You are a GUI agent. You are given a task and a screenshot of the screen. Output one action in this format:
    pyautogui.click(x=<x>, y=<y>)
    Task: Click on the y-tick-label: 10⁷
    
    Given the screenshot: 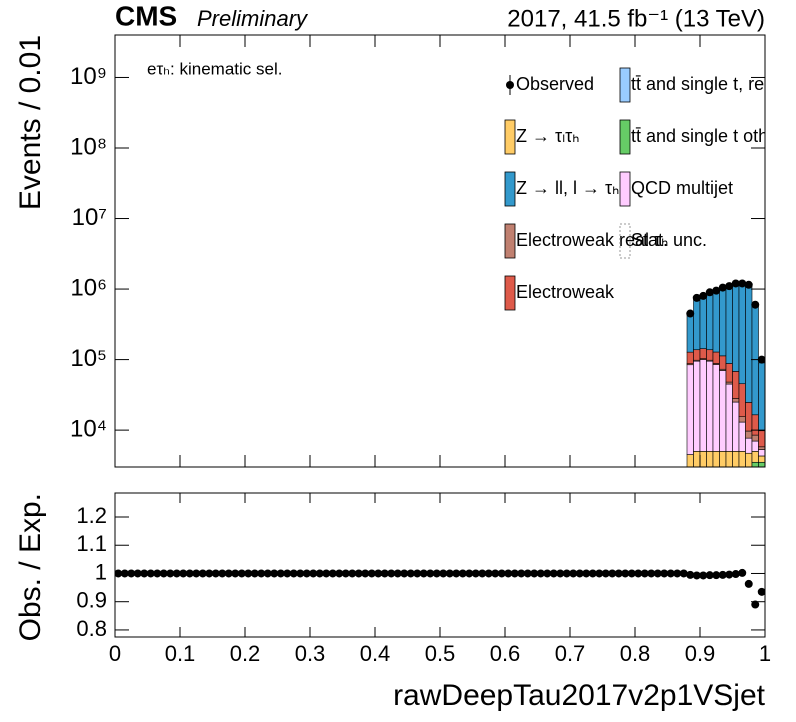 What is the action you would take?
    pyautogui.click(x=89, y=217)
    